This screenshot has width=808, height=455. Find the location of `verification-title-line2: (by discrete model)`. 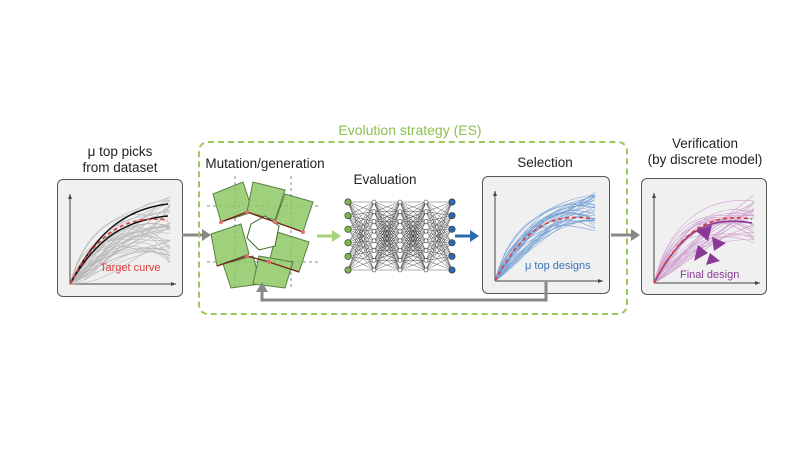

verification-title-line2: (by discrete model) is located at coordinates (705, 159).